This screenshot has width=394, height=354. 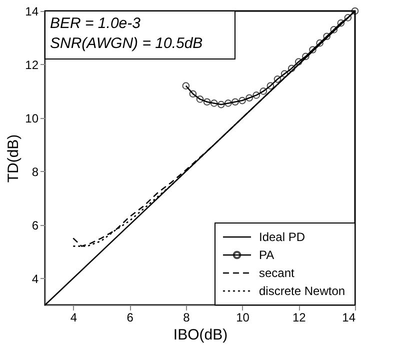 What do you see at coordinates (32, 11) in the screenshot?
I see `y-tick-label: 14` at bounding box center [32, 11].